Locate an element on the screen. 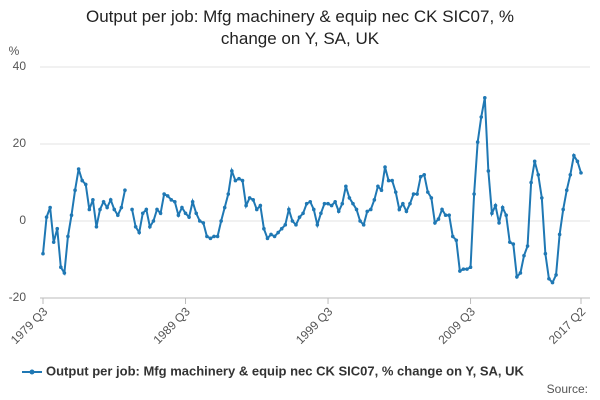  x-tick-label: 1989 Q3 is located at coordinates (171, 325).